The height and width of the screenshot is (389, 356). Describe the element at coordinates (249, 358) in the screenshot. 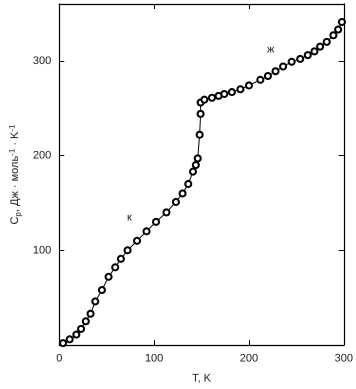

I see `x-tick-label: 200` at that location.